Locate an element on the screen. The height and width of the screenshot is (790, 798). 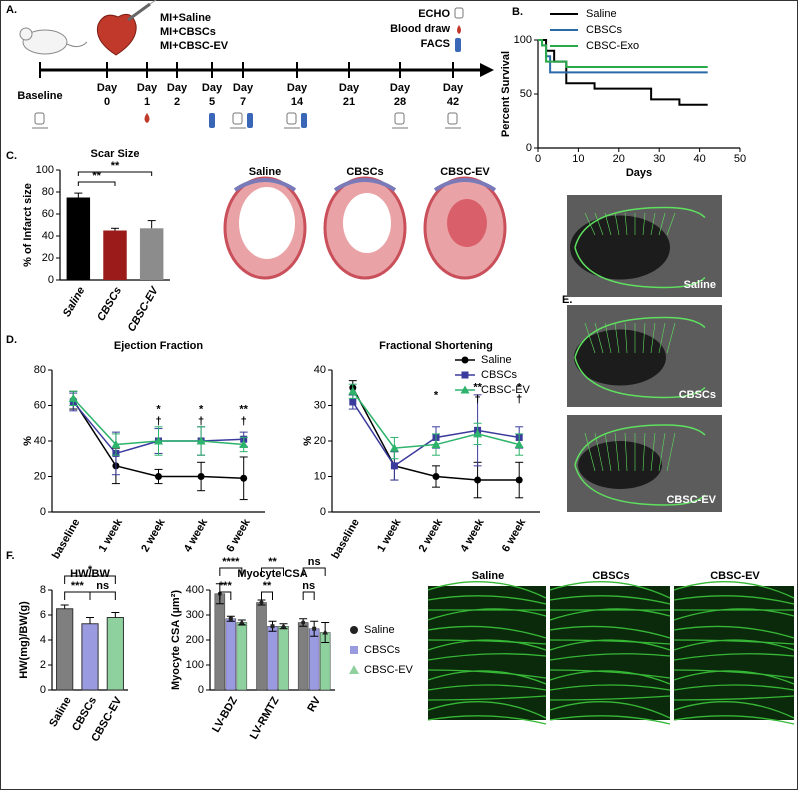
y-axis-label: % of Infarct size is located at coordinates (28, 225).